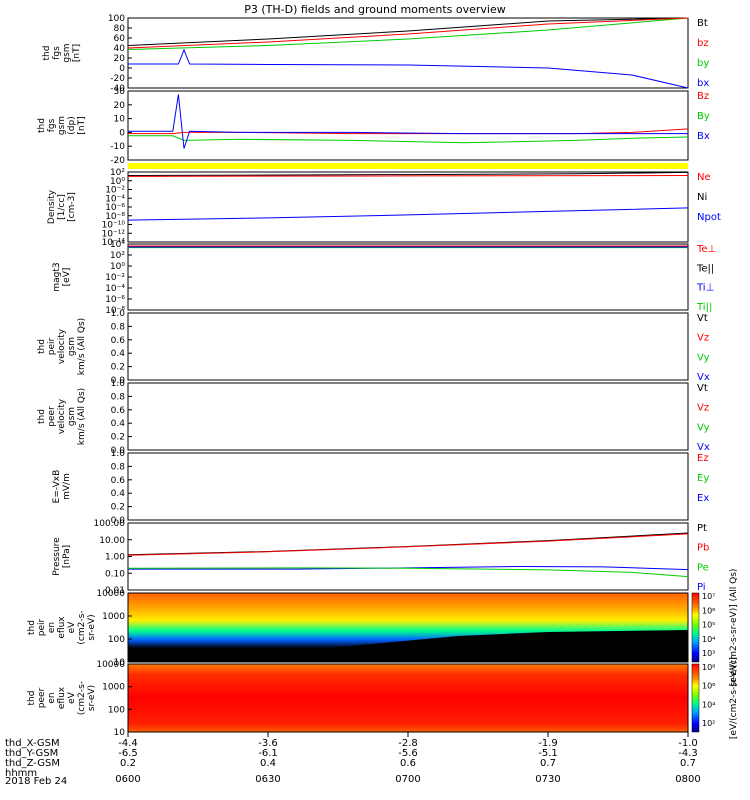  Describe the element at coordinates (77, 53) in the screenshot. I see `y-axis-label: [nT]` at that location.